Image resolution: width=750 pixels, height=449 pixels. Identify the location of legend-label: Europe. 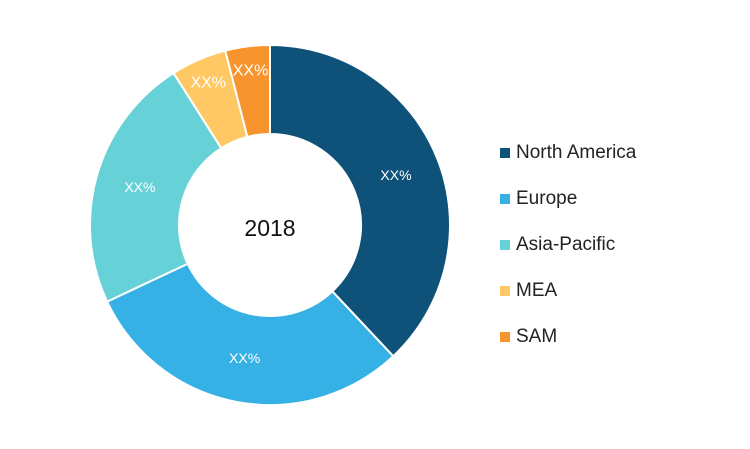
(547, 198).